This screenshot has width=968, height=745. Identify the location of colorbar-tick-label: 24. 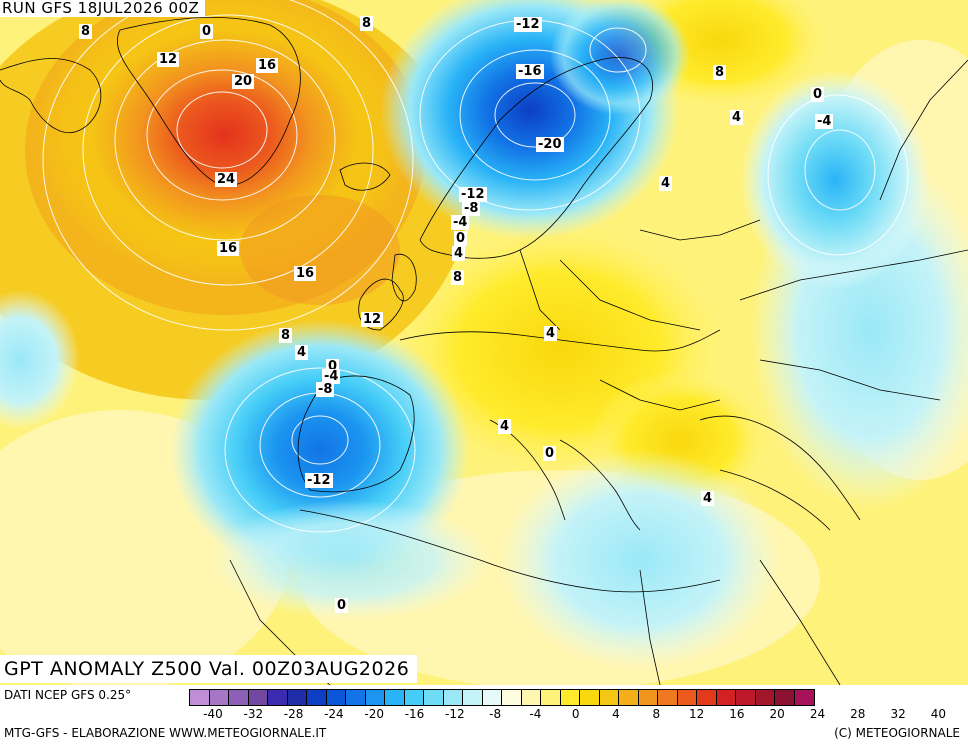
(817, 714).